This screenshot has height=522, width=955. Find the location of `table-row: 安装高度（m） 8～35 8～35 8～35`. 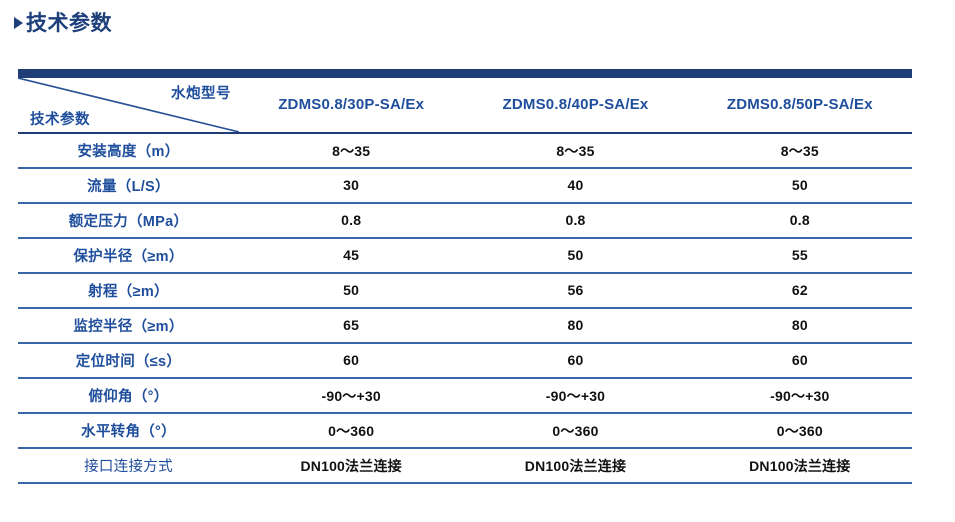

table-row: 安装高度（m） 8～35 8～35 8～35 is located at coordinates (465, 151).